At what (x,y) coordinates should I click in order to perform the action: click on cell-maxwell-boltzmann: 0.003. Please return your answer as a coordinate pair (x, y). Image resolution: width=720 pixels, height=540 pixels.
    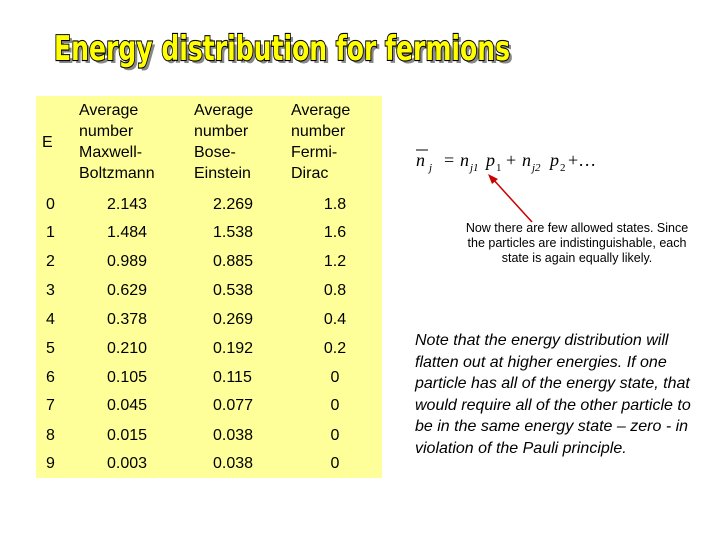
    Looking at the image, I should click on (127, 463).